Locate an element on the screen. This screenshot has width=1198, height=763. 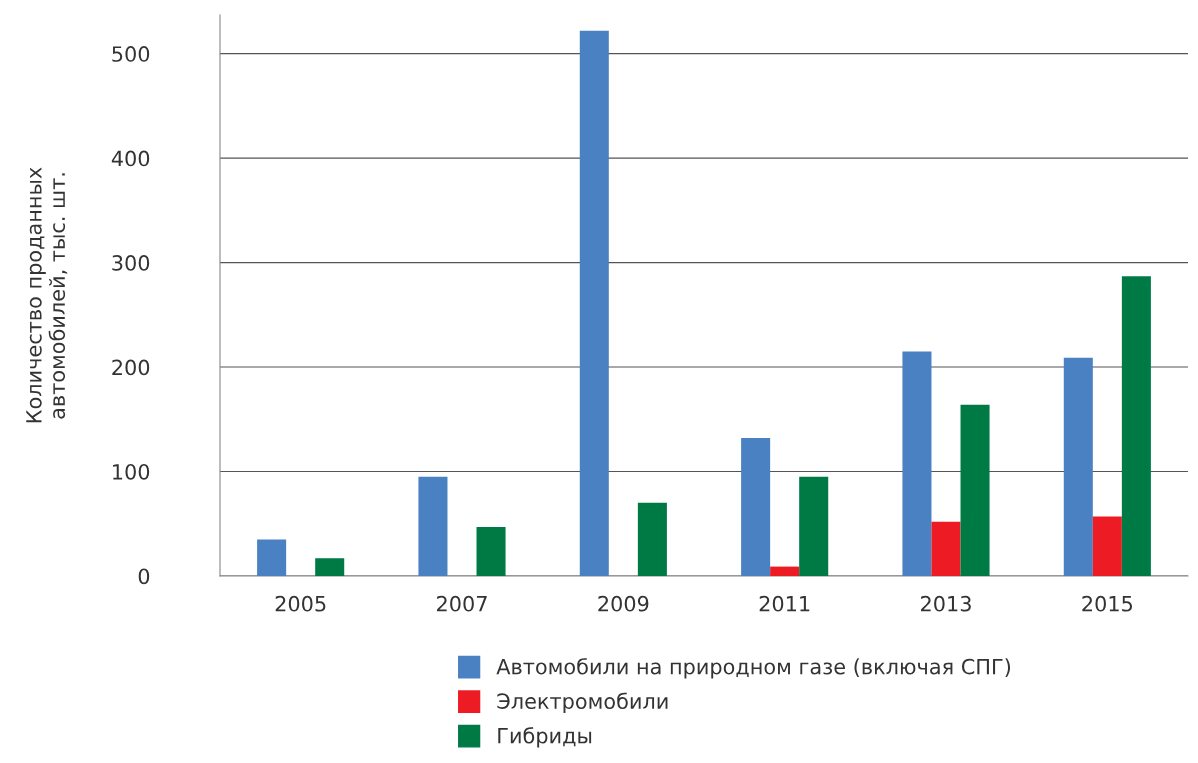
x-tick-label: 2013 is located at coordinates (946, 603).